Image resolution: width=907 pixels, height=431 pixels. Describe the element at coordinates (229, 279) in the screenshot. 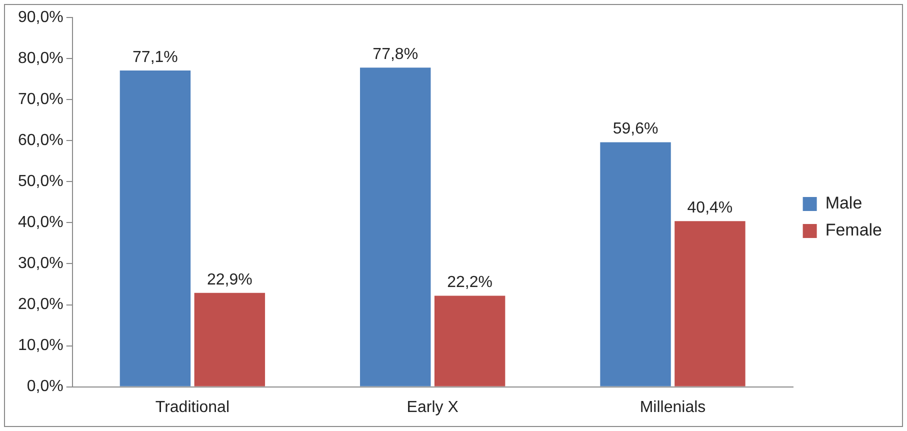

I see `data-label: 22,9%` at that location.